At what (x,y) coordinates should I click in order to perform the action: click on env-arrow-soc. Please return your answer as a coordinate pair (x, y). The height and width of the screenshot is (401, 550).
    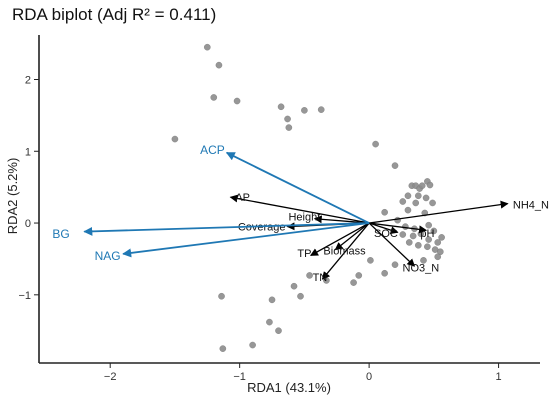
    Looking at the image, I should click on (383, 228).